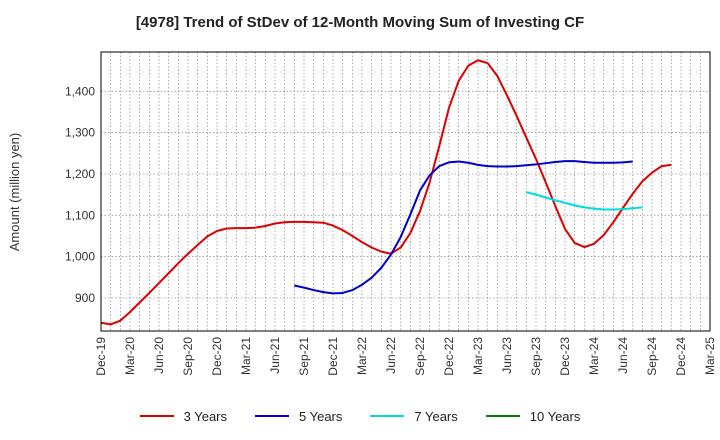 This screenshot has height=440, width=720. What do you see at coordinates (555, 416) in the screenshot?
I see `legend-label: 10 Years` at bounding box center [555, 416].